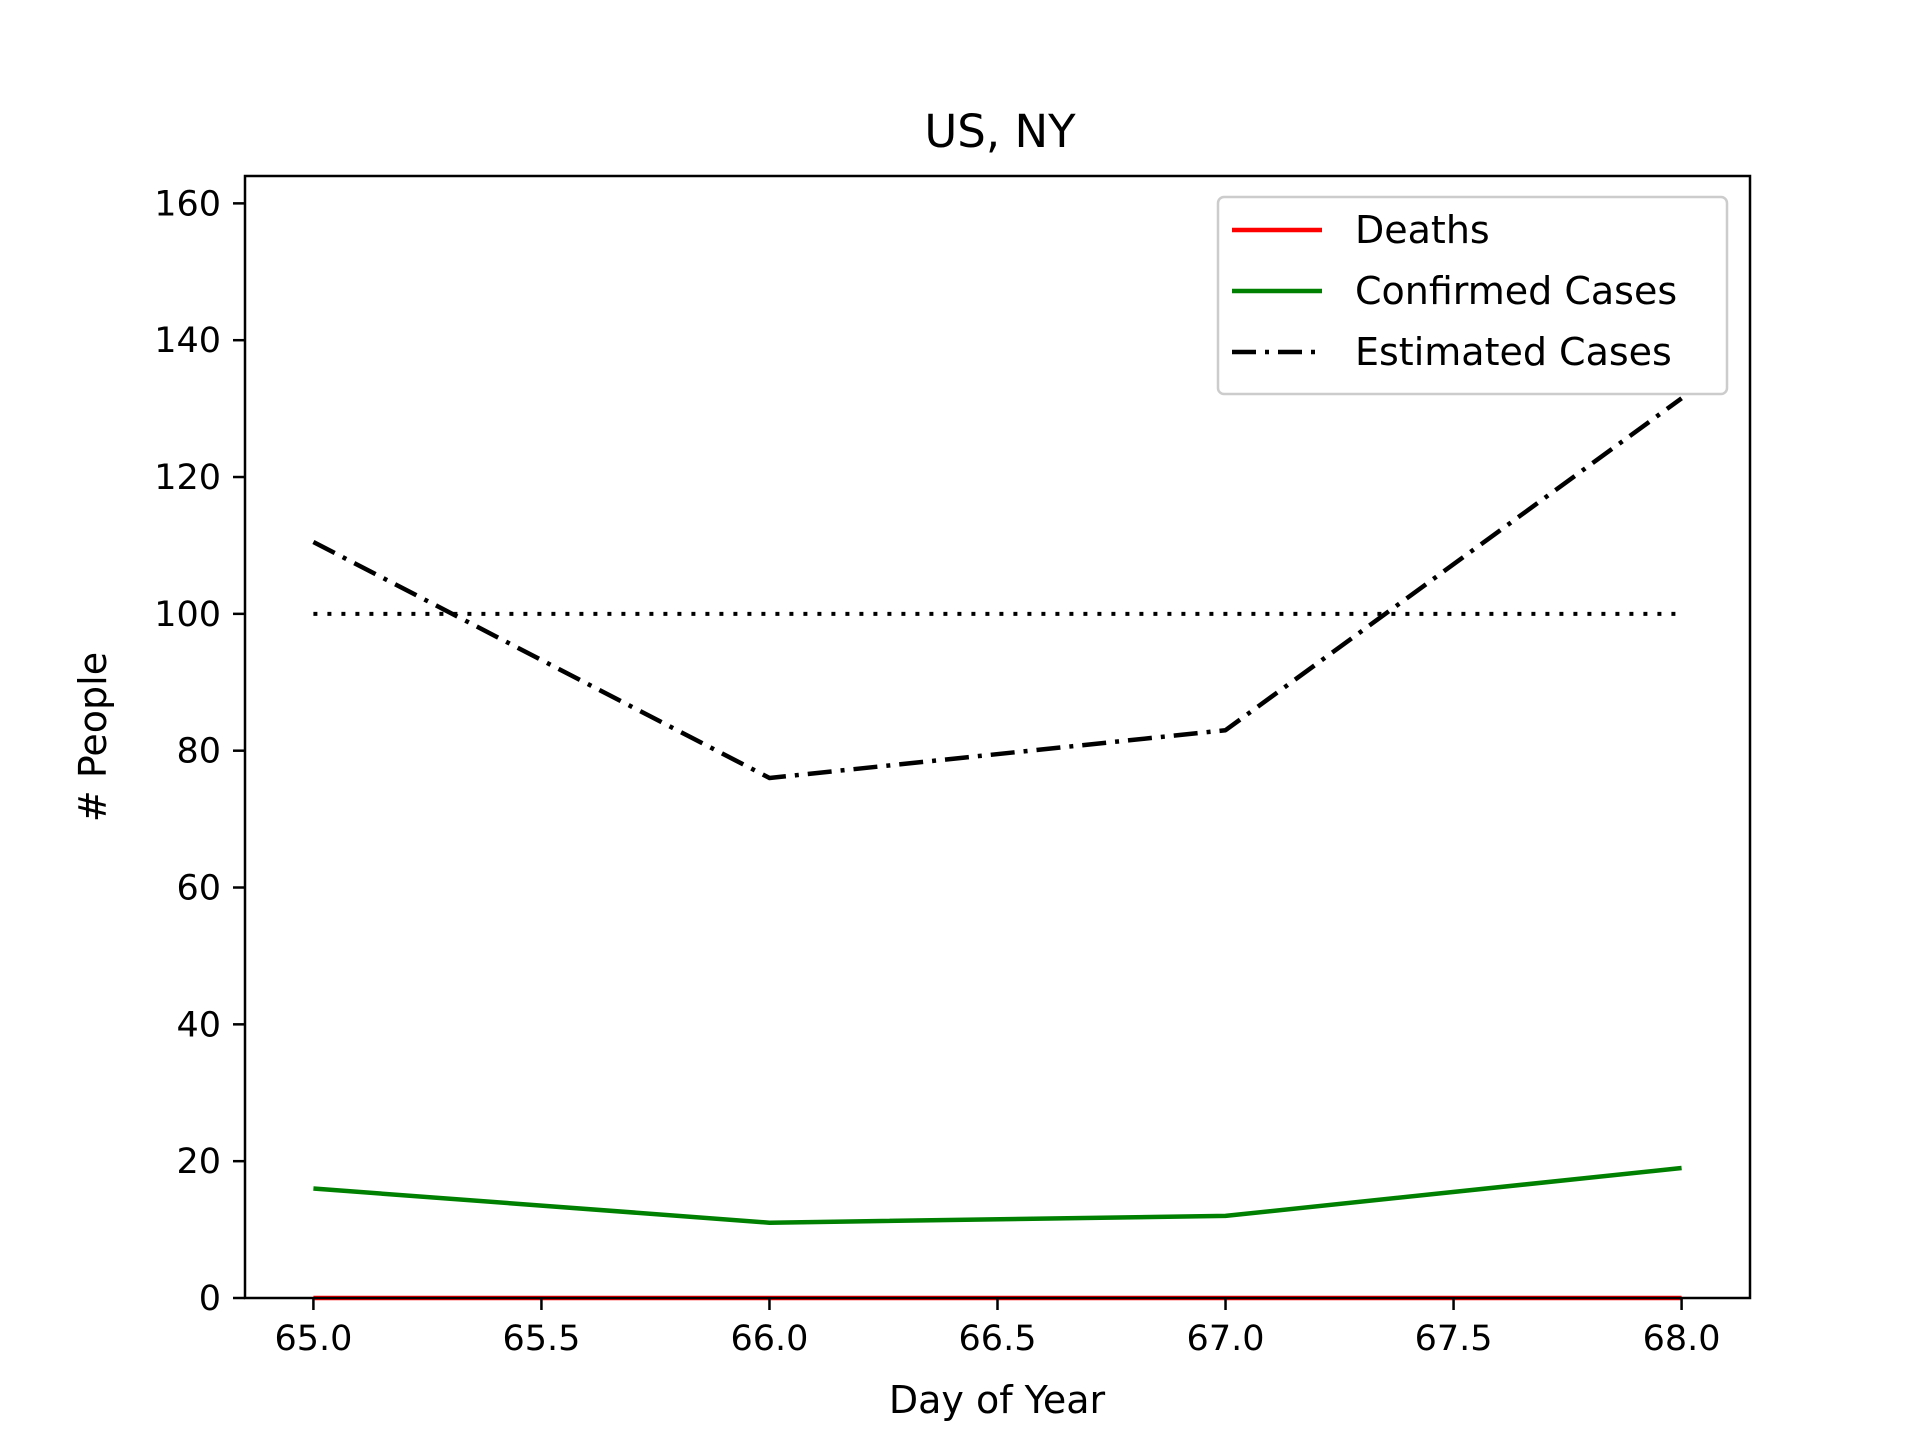 The height and width of the screenshot is (1440, 1920). Describe the element at coordinates (1516, 291) in the screenshot. I see `legend-label: Confirmed Cases` at that location.